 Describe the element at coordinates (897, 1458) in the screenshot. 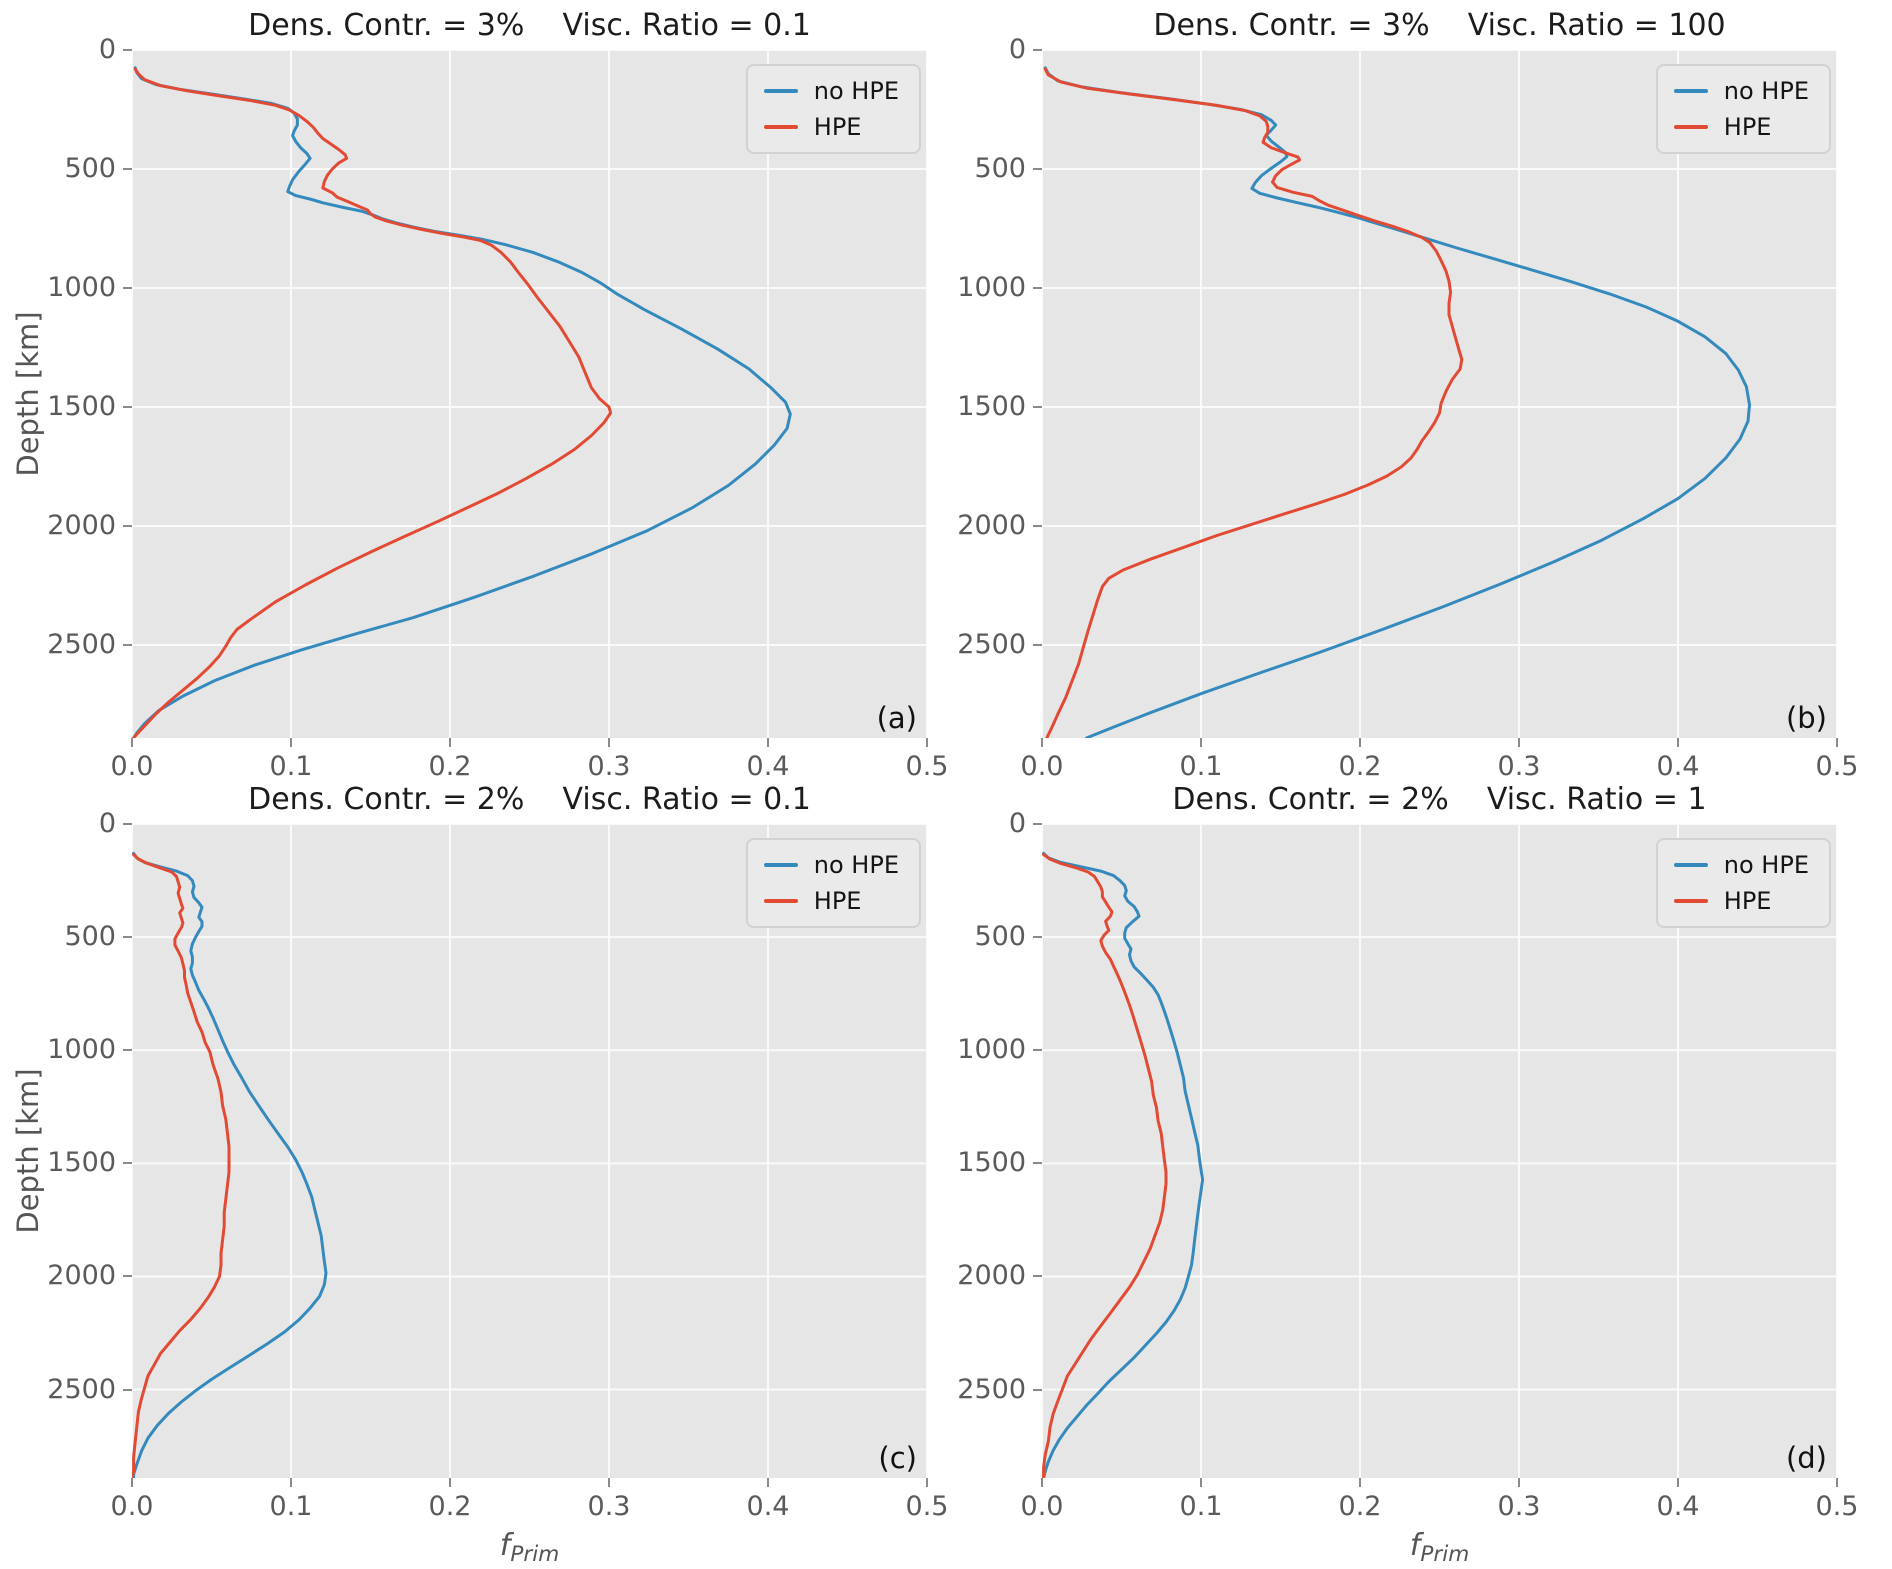

I see `panel-letter-c: (c)` at that location.